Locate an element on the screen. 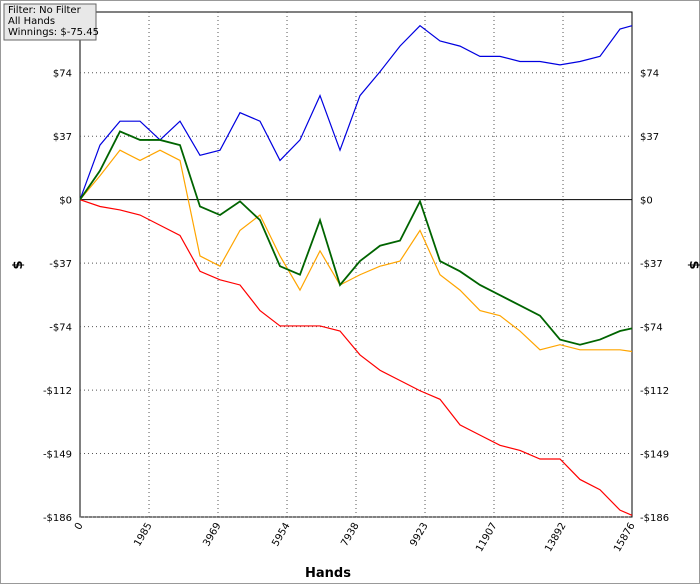  info-box-bg is located at coordinates (50, 22).